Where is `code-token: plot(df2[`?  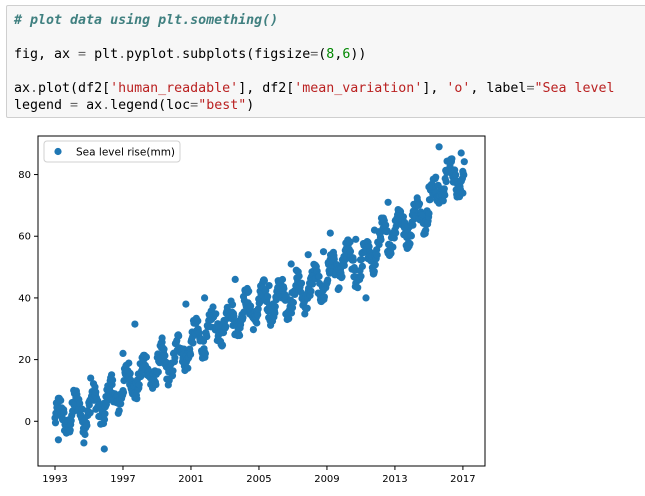 code-token: plot(df2[ is located at coordinates (74, 88).